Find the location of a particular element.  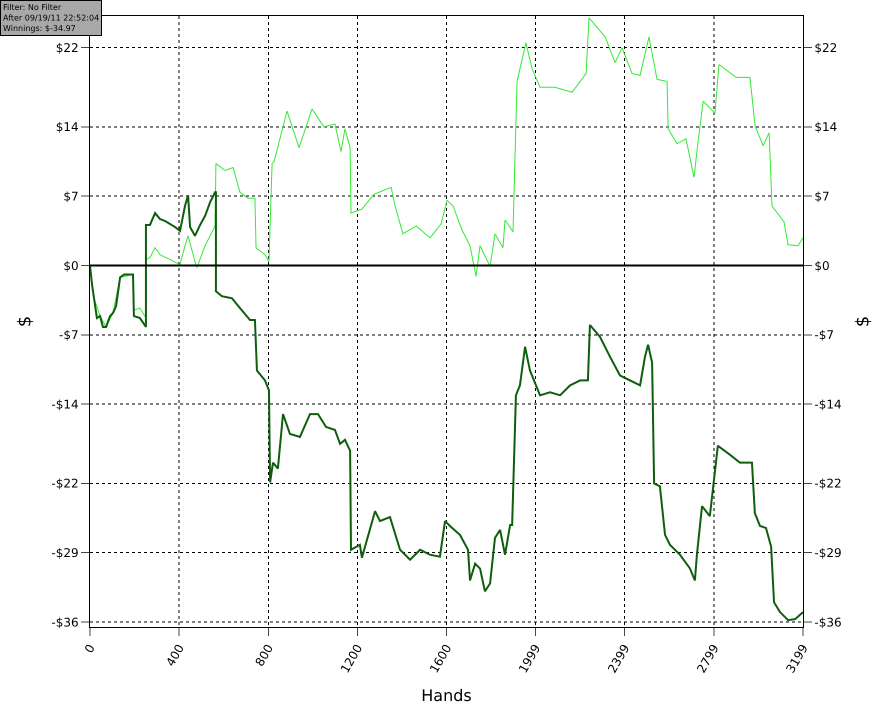

y2-axis-title: $ is located at coordinates (863, 322).